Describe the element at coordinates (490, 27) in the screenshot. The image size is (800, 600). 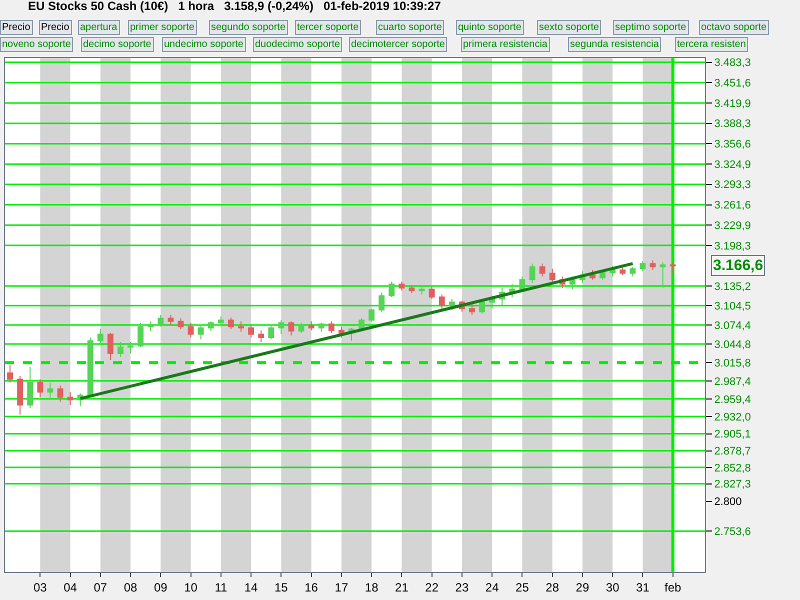
I see `text: quinto soporte` at that location.